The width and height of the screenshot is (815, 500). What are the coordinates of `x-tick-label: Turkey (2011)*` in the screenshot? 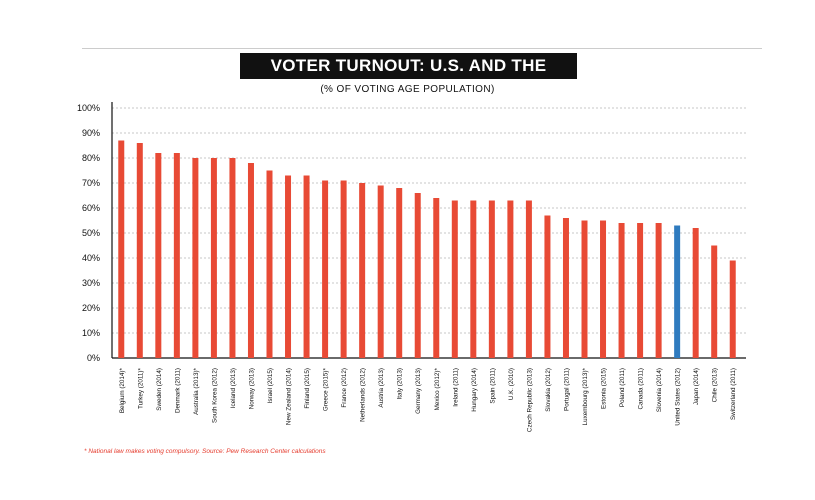 It's located at (140, 387).